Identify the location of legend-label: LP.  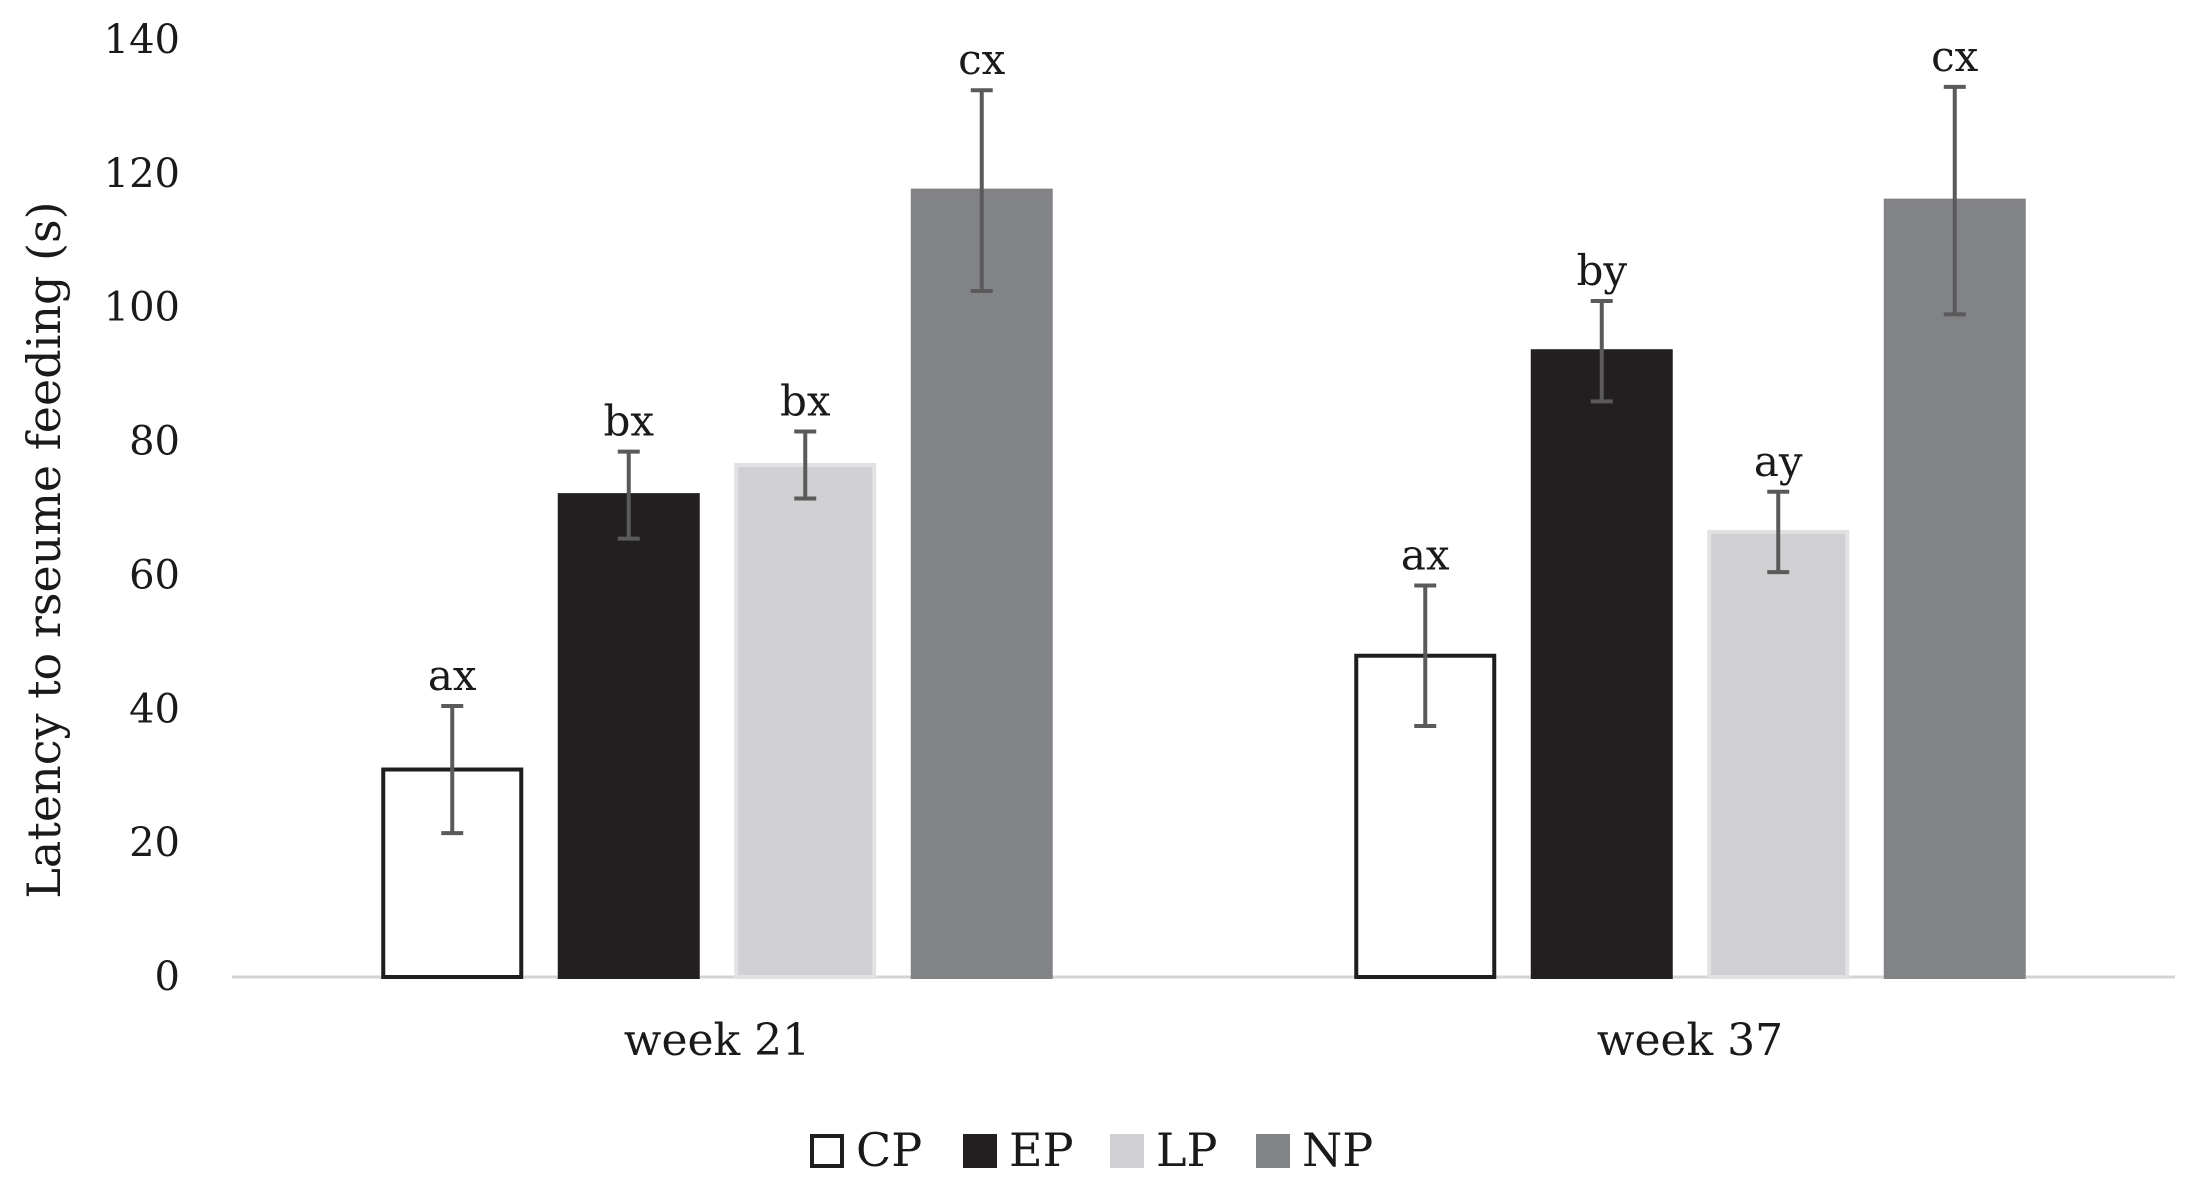
(1187, 1150).